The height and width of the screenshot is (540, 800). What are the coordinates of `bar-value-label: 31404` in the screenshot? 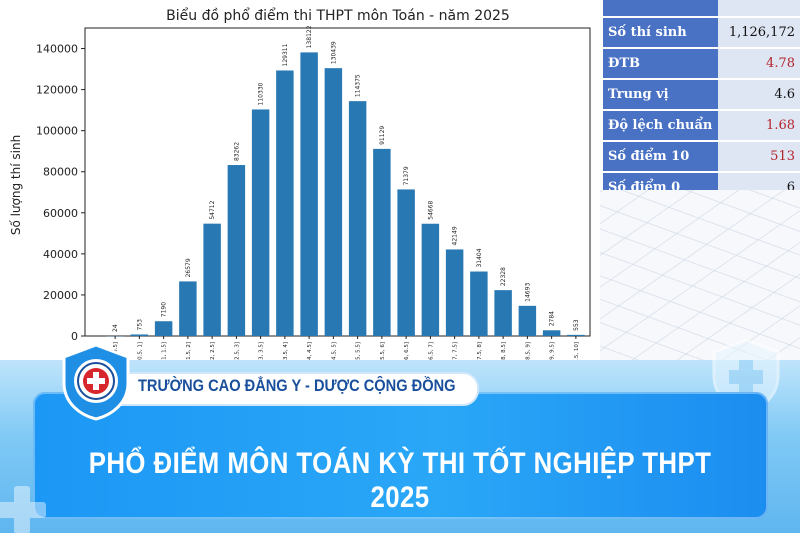 It's located at (479, 257).